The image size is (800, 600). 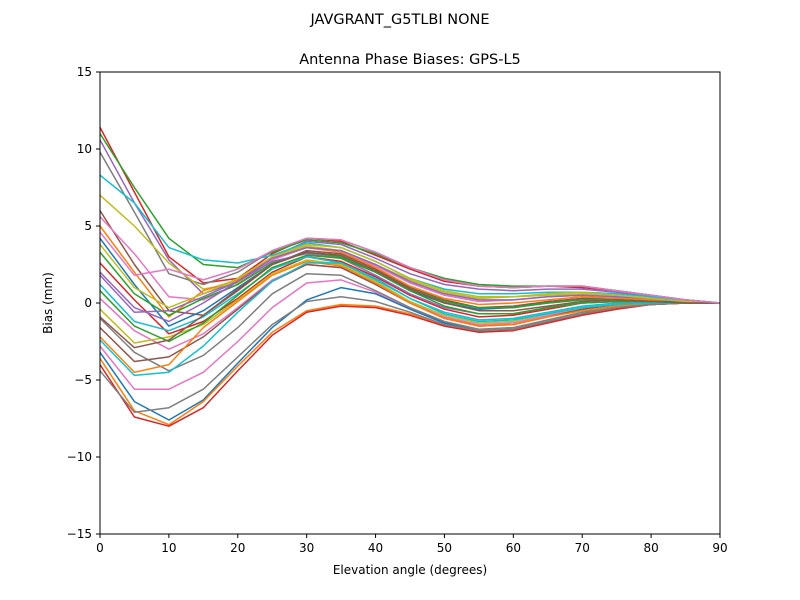 What do you see at coordinates (100, 548) in the screenshot?
I see `x-tick-label: 0` at bounding box center [100, 548].